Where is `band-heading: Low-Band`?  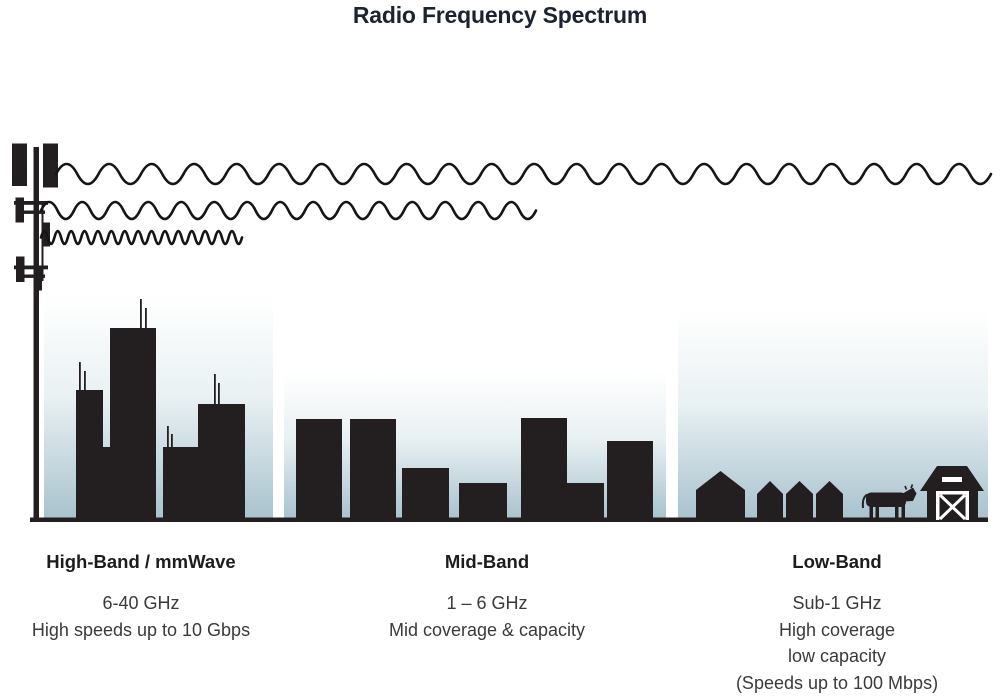 band-heading: Low-Band is located at coordinates (837, 561).